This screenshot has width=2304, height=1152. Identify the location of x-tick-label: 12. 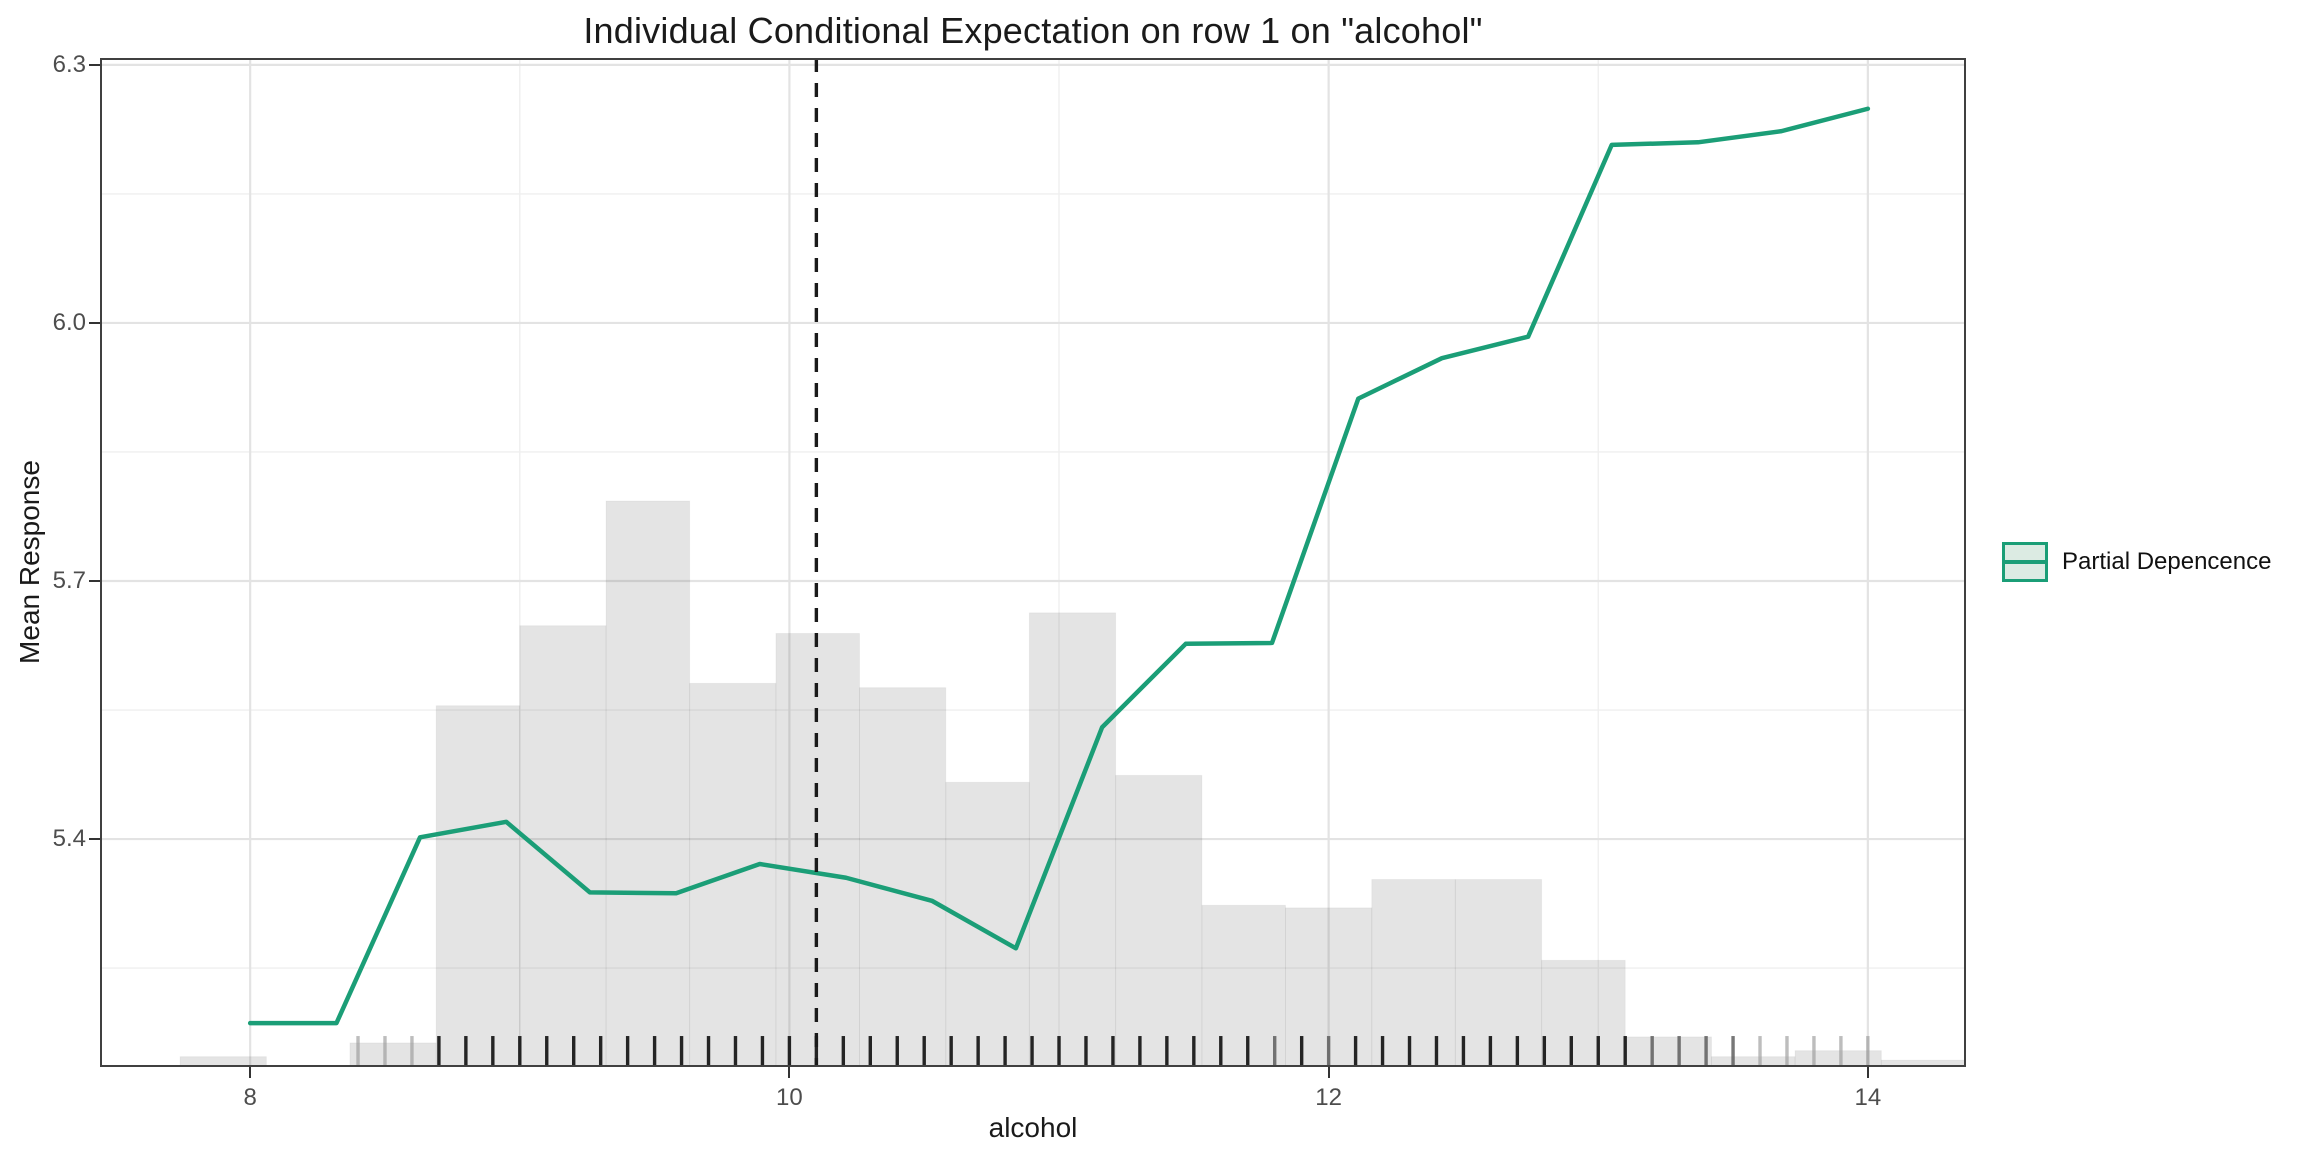
(1328, 1097).